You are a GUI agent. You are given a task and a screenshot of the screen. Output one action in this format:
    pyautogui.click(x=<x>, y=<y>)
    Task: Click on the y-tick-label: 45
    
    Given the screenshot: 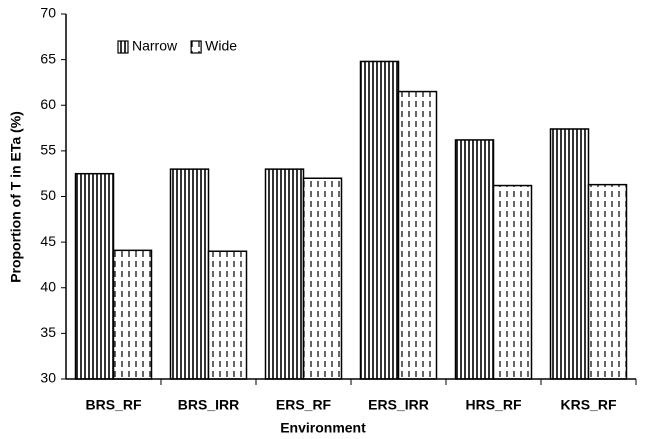 What is the action you would take?
    pyautogui.click(x=48, y=241)
    